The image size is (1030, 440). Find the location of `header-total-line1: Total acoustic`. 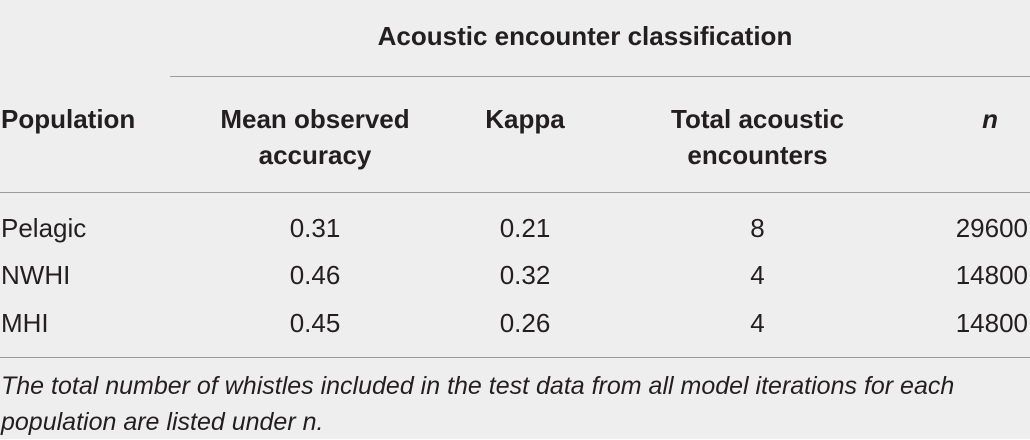

header-total-line1: Total acoustic is located at coordinates (757, 119).